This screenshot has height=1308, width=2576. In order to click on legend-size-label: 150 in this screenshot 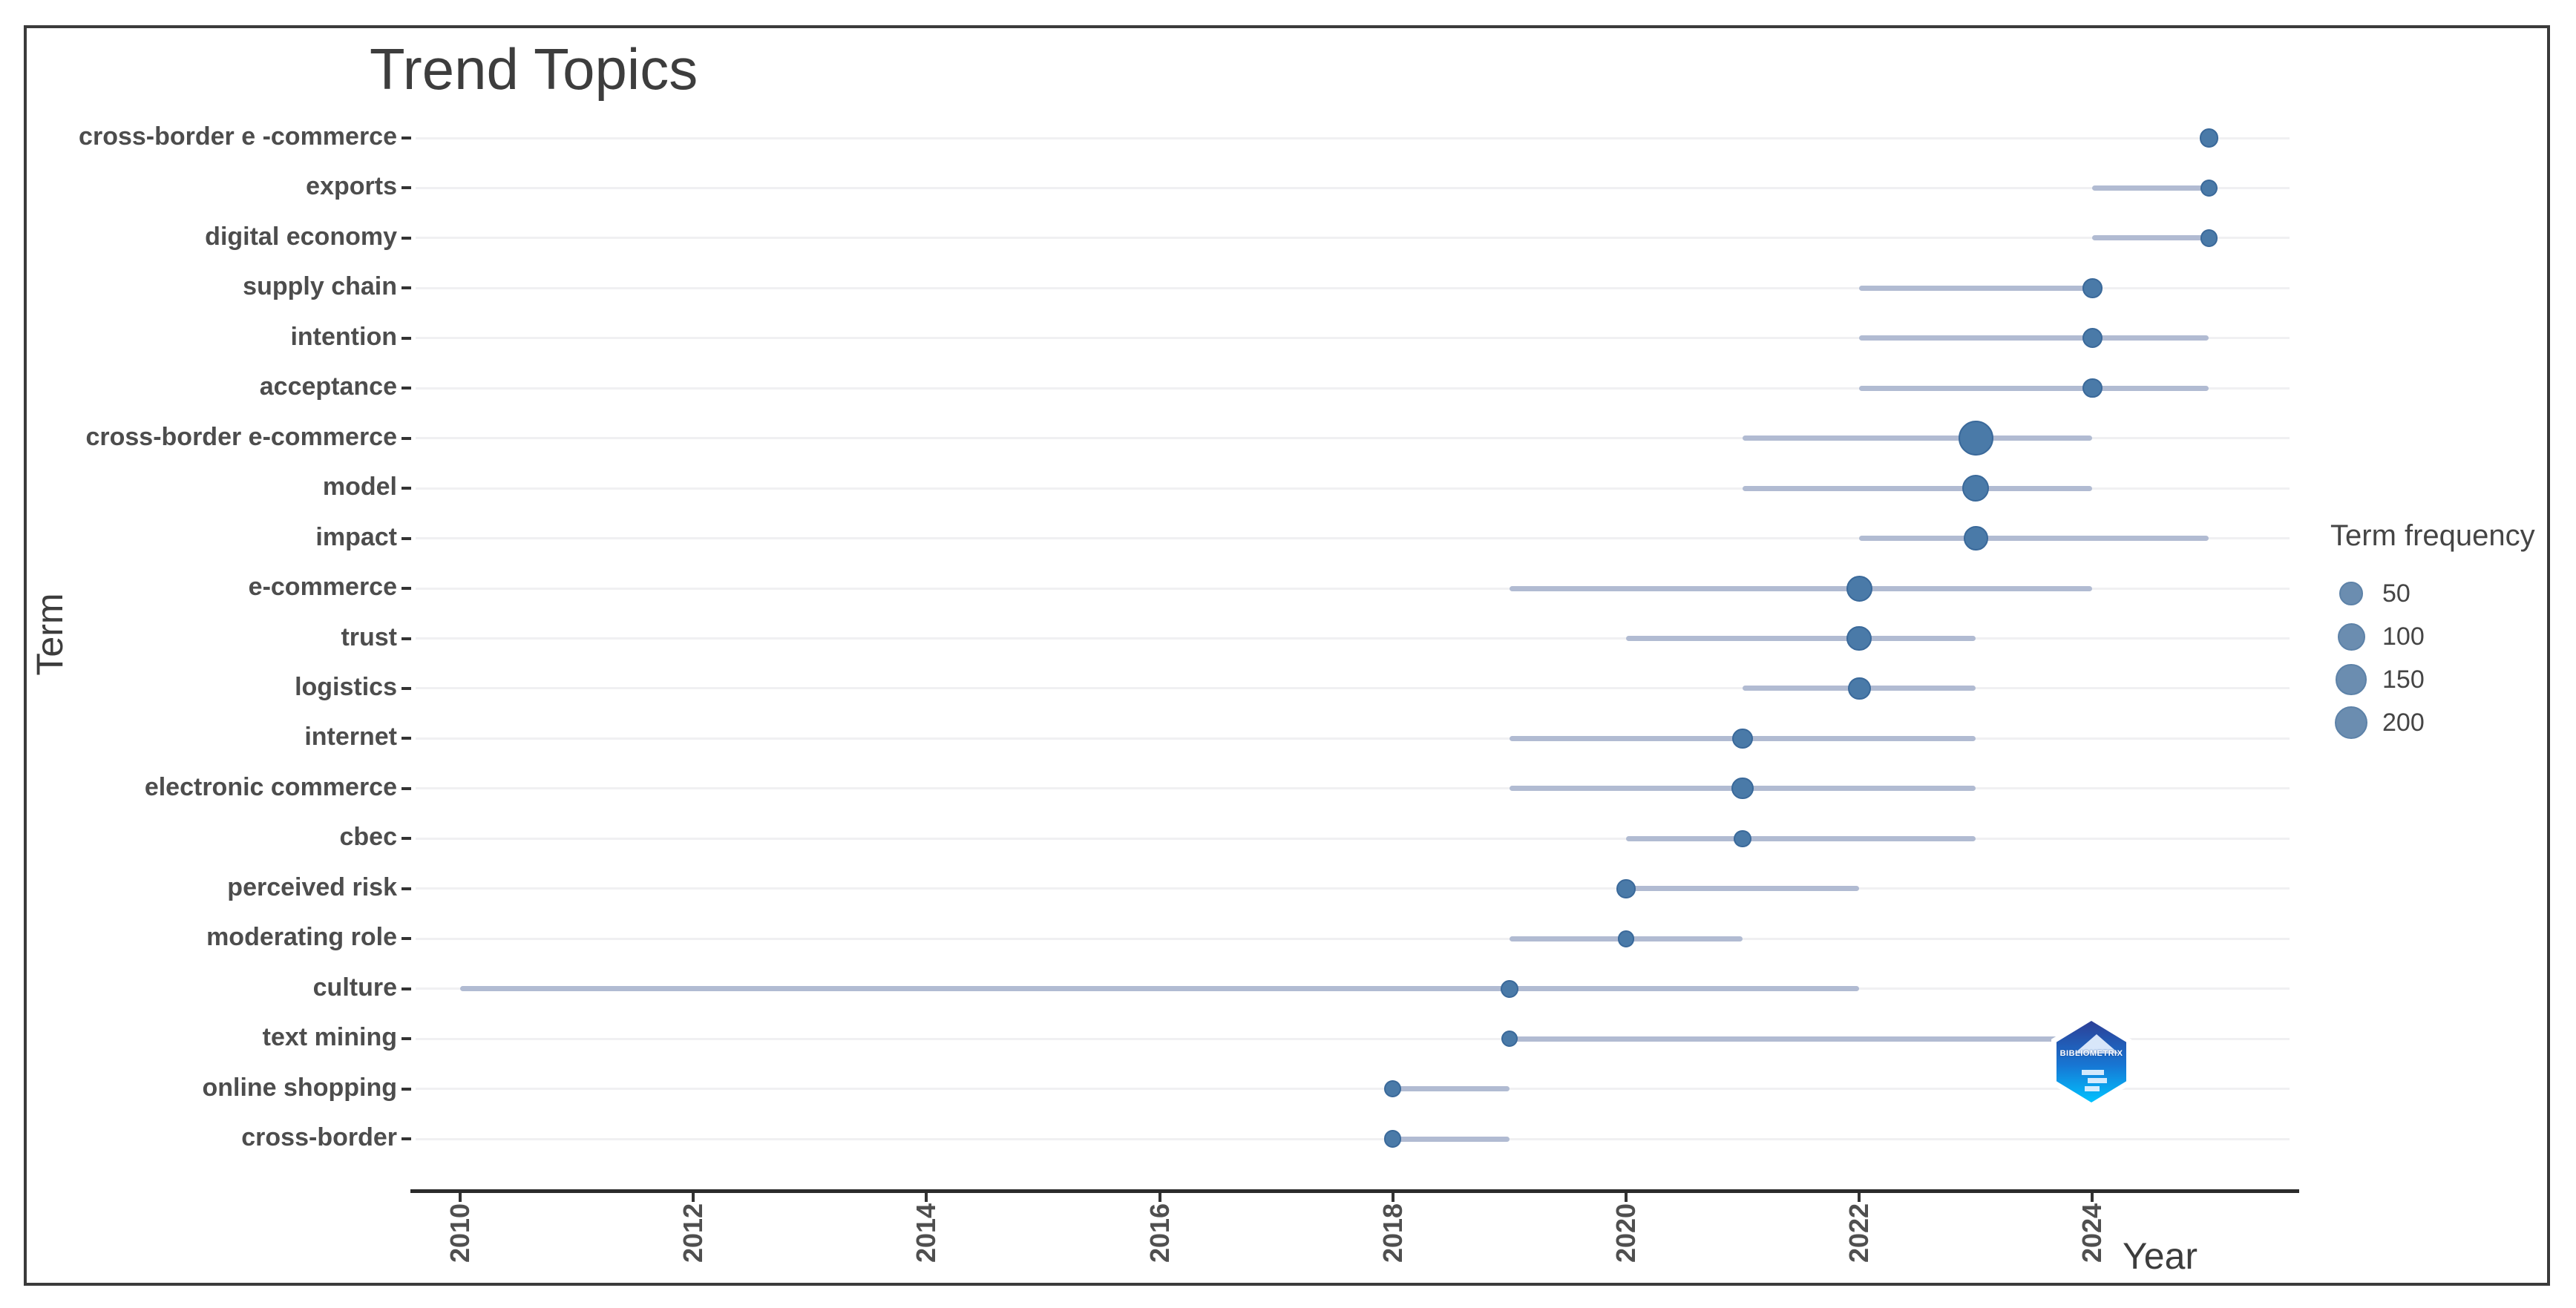, I will do `click(2403, 679)`.